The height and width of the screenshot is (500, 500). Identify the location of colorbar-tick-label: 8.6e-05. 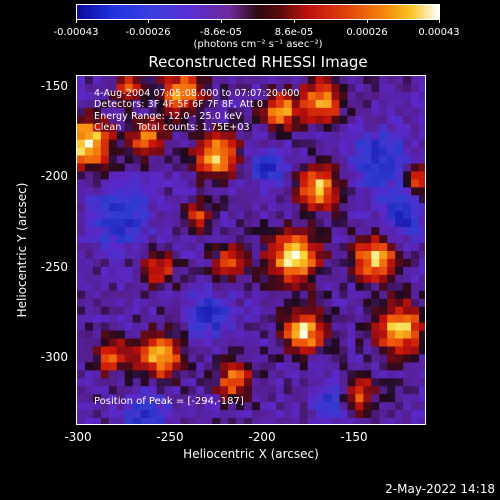
(294, 32).